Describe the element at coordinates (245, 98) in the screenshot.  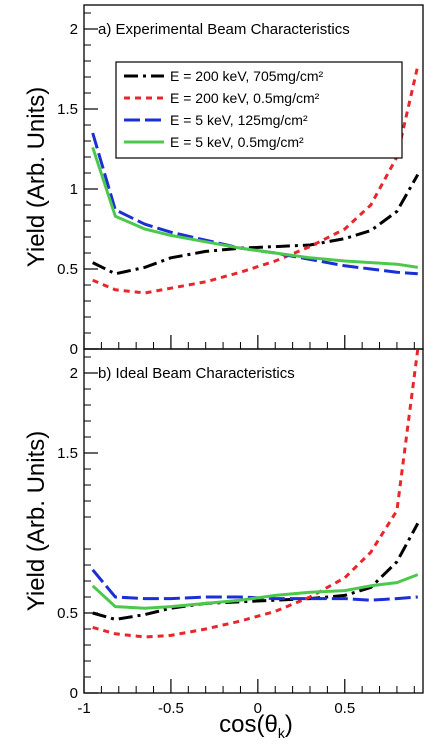
I see `legend-entry-label: E = 200 keV, 0.5mg/cm²` at that location.